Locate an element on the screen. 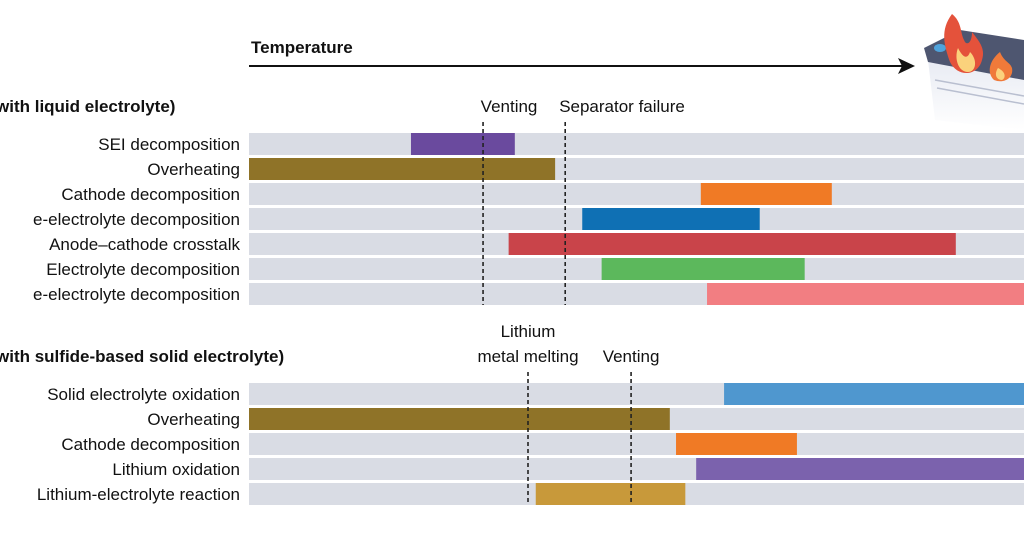 Image resolution: width=1024 pixels, height=536 pixels. panel-title: with liquid electrolyte) is located at coordinates (87, 106).